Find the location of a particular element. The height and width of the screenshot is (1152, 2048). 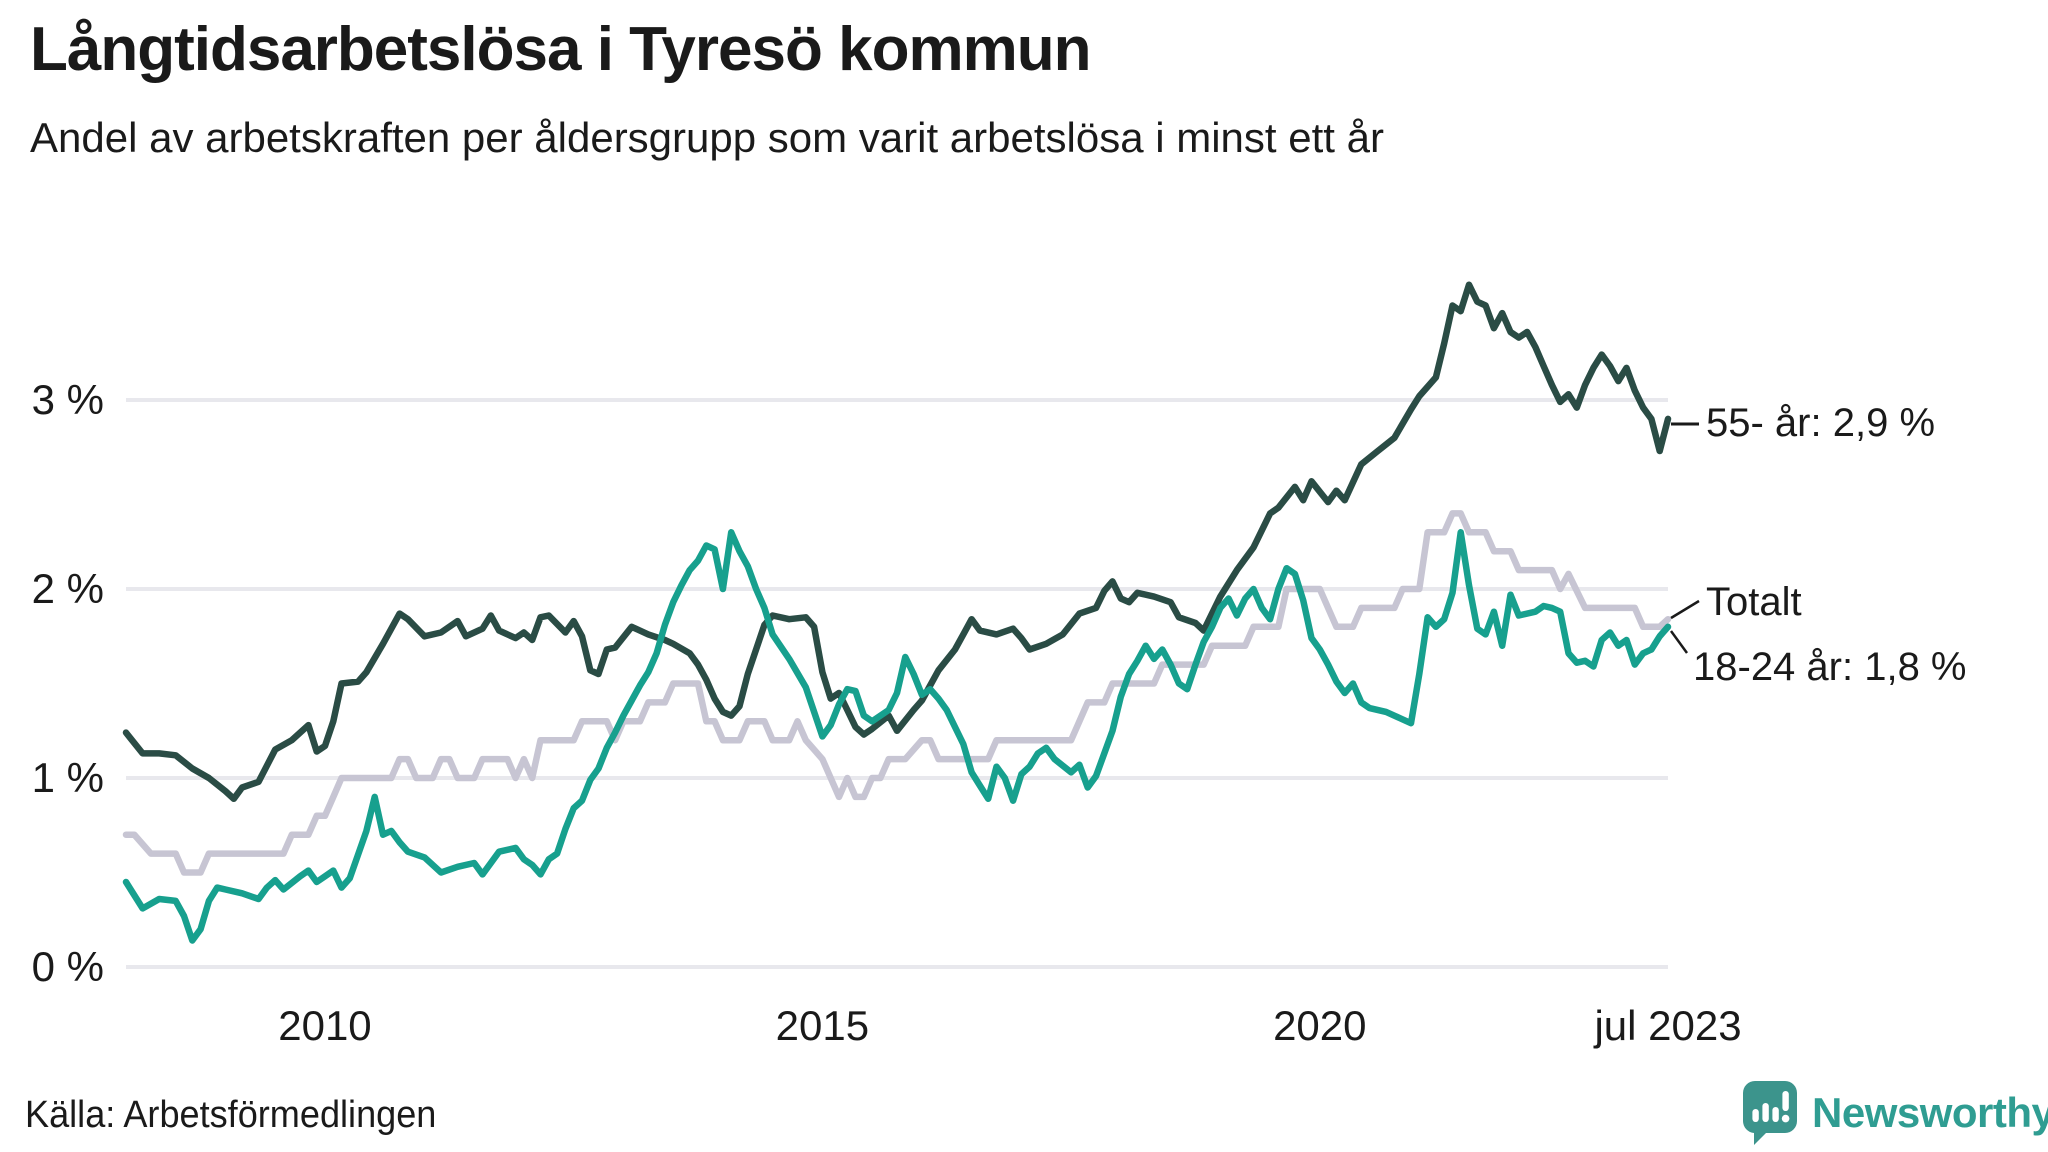

source-note: Källa: Arbetsförmedlingen is located at coordinates (231, 1115).